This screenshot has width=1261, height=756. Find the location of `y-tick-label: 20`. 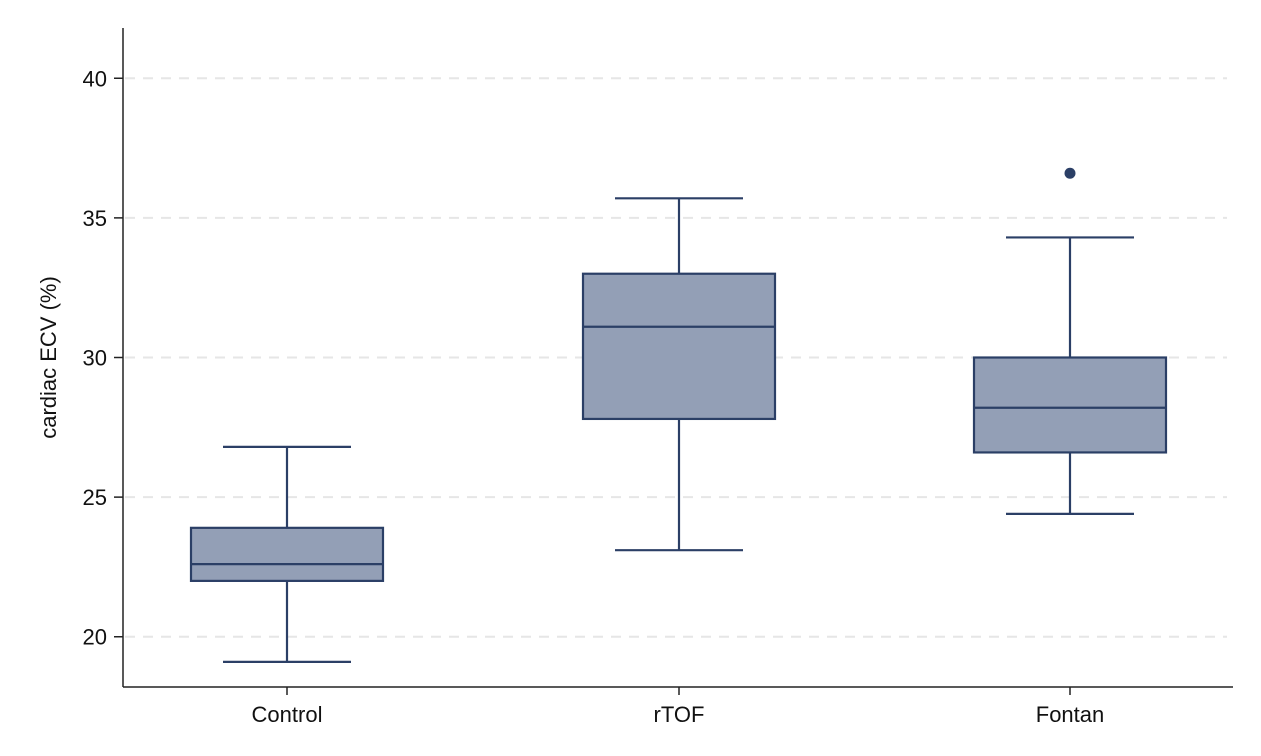

y-tick-label: 20 is located at coordinates (95, 637).